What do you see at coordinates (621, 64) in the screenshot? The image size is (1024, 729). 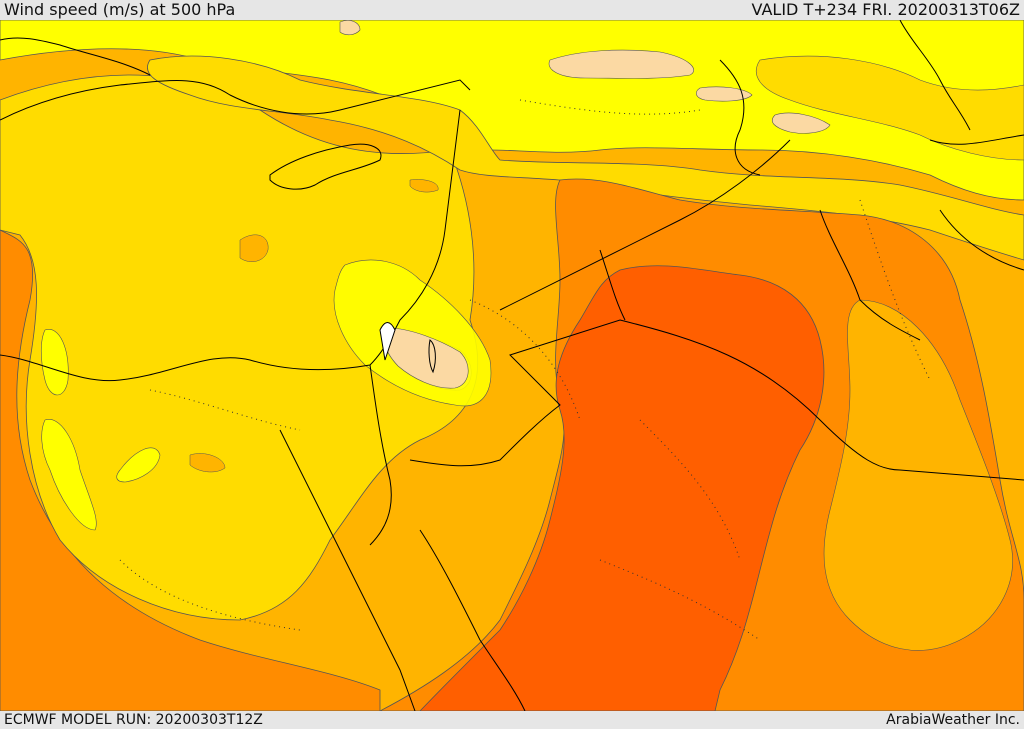 I see `band-peach-north` at bounding box center [621, 64].